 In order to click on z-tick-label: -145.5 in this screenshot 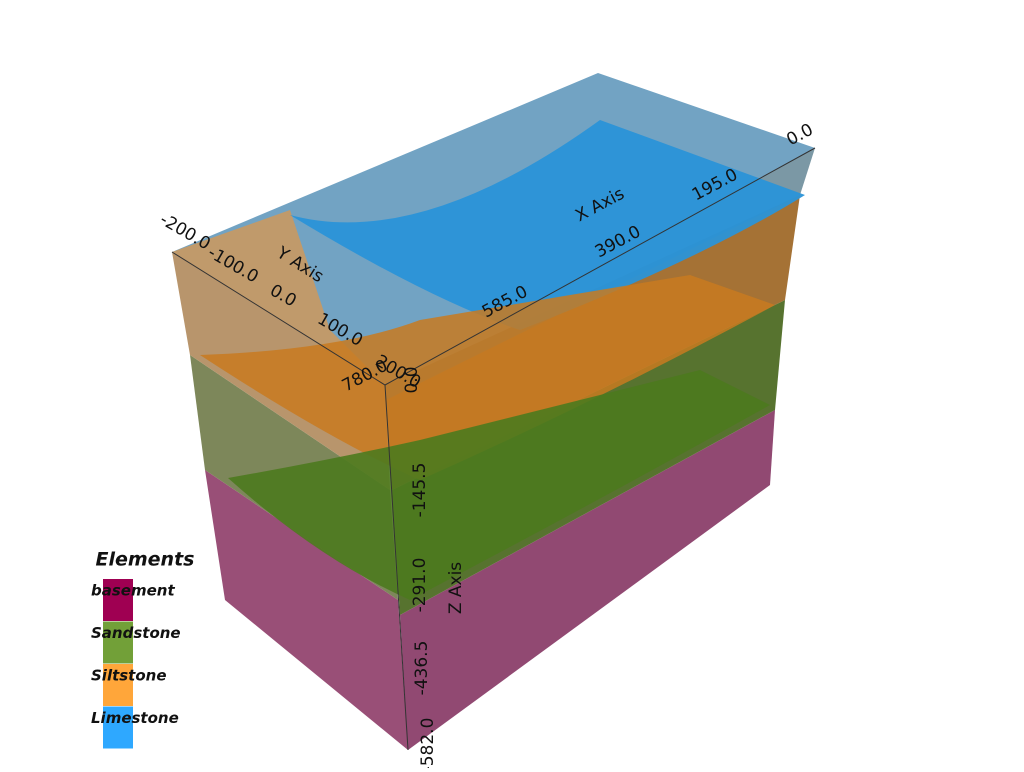, I will do `click(420, 490)`.